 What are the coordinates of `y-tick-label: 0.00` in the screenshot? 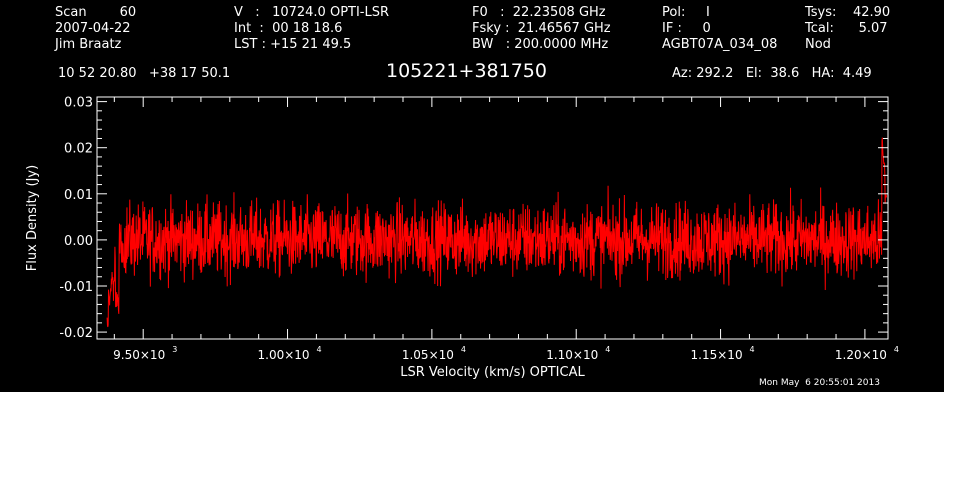 It's located at (78, 241).